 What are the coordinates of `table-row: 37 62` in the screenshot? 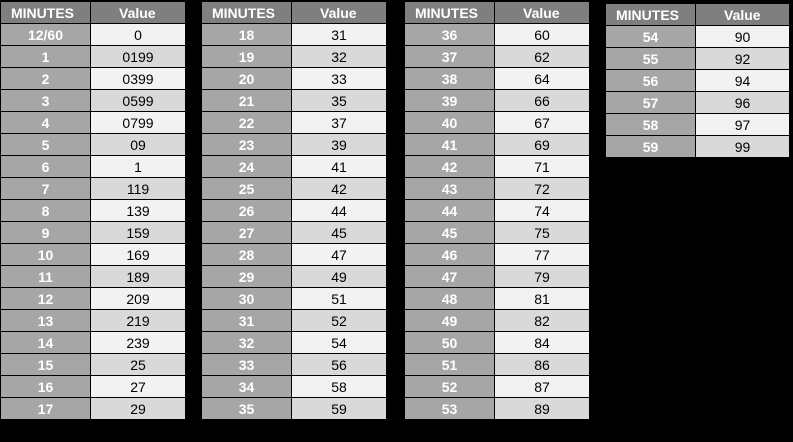 It's located at (497, 56).